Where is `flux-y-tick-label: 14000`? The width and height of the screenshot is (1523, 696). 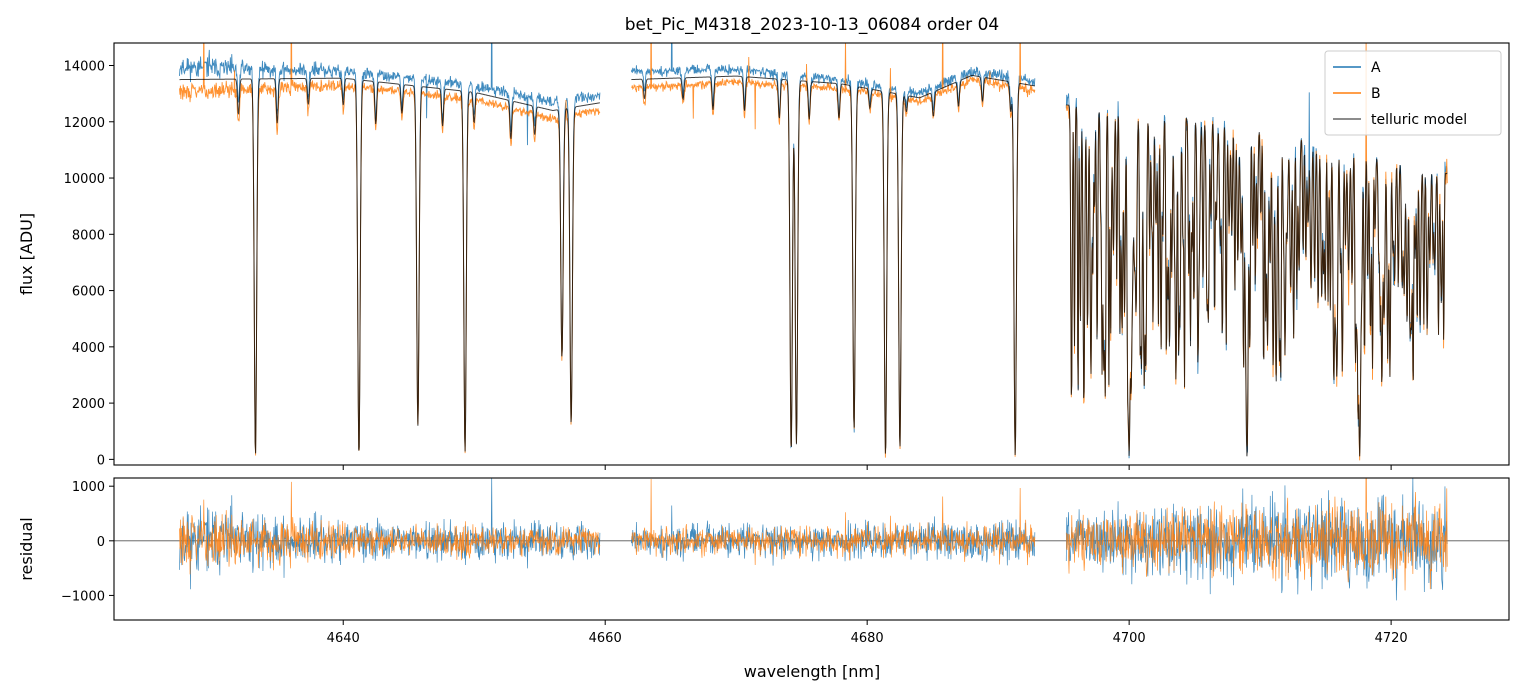
flux-y-tick-label: 14000 is located at coordinates (84, 67).